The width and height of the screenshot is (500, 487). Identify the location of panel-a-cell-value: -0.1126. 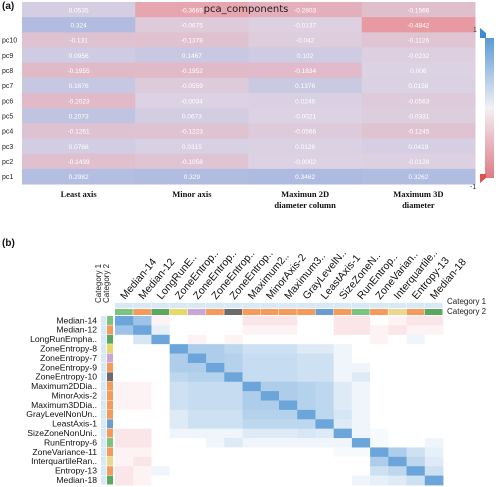
(419, 41).